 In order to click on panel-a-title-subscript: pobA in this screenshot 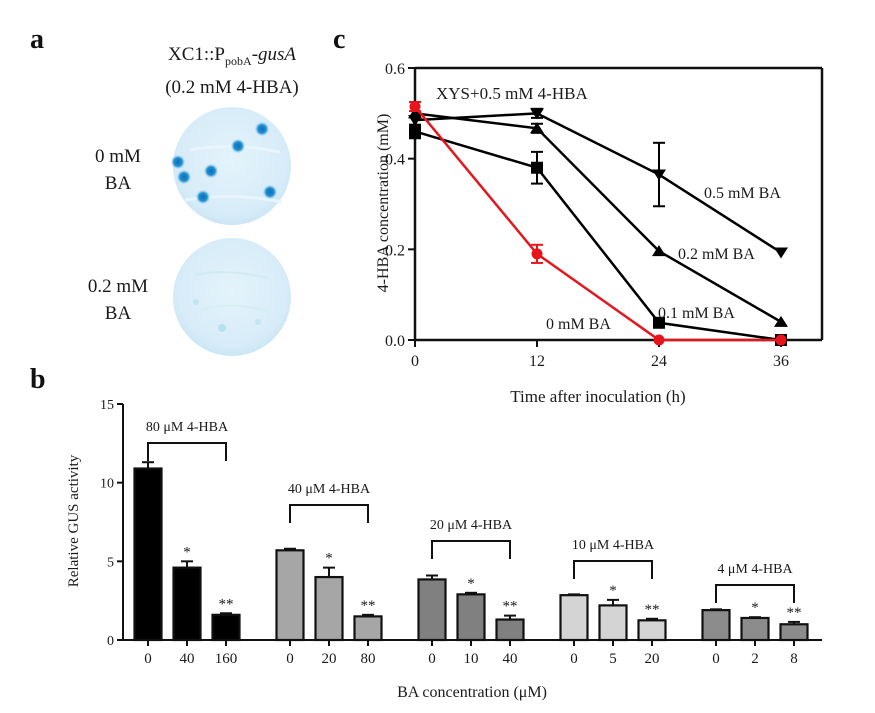, I will do `click(238, 61)`.